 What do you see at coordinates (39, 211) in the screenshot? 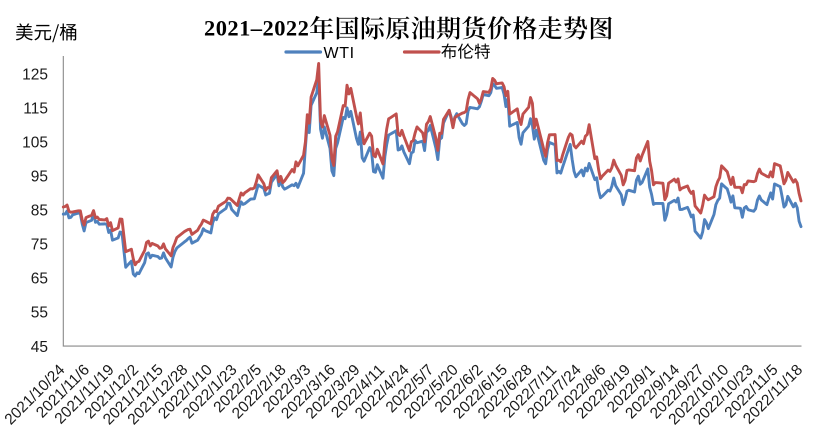
I see `svg-text: 85` at bounding box center [39, 211].